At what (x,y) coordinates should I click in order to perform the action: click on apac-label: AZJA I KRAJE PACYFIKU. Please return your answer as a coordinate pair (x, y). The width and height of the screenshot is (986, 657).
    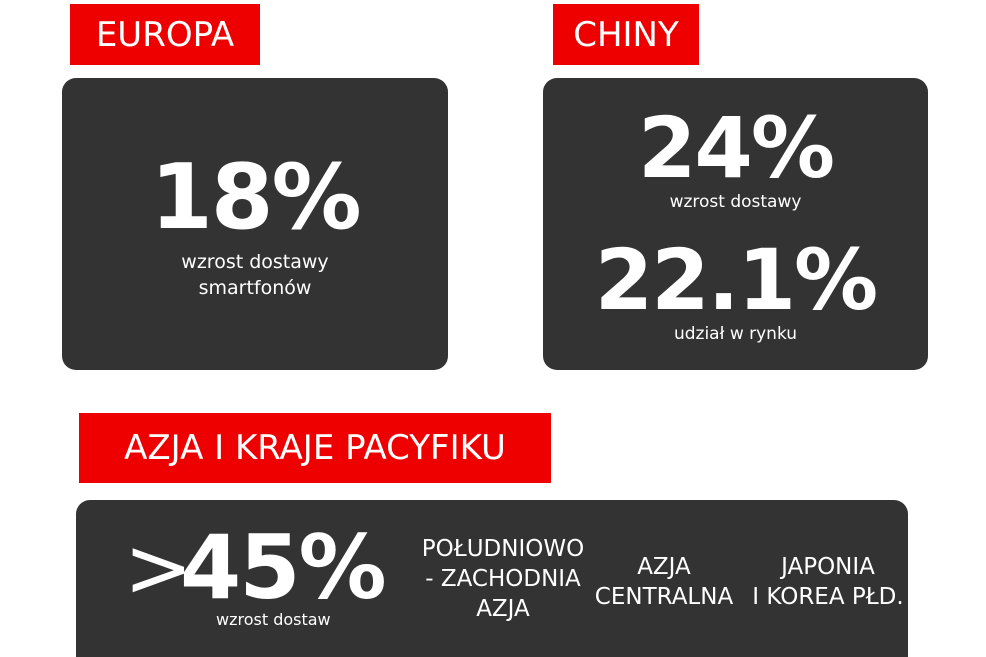
    Looking at the image, I should click on (315, 448).